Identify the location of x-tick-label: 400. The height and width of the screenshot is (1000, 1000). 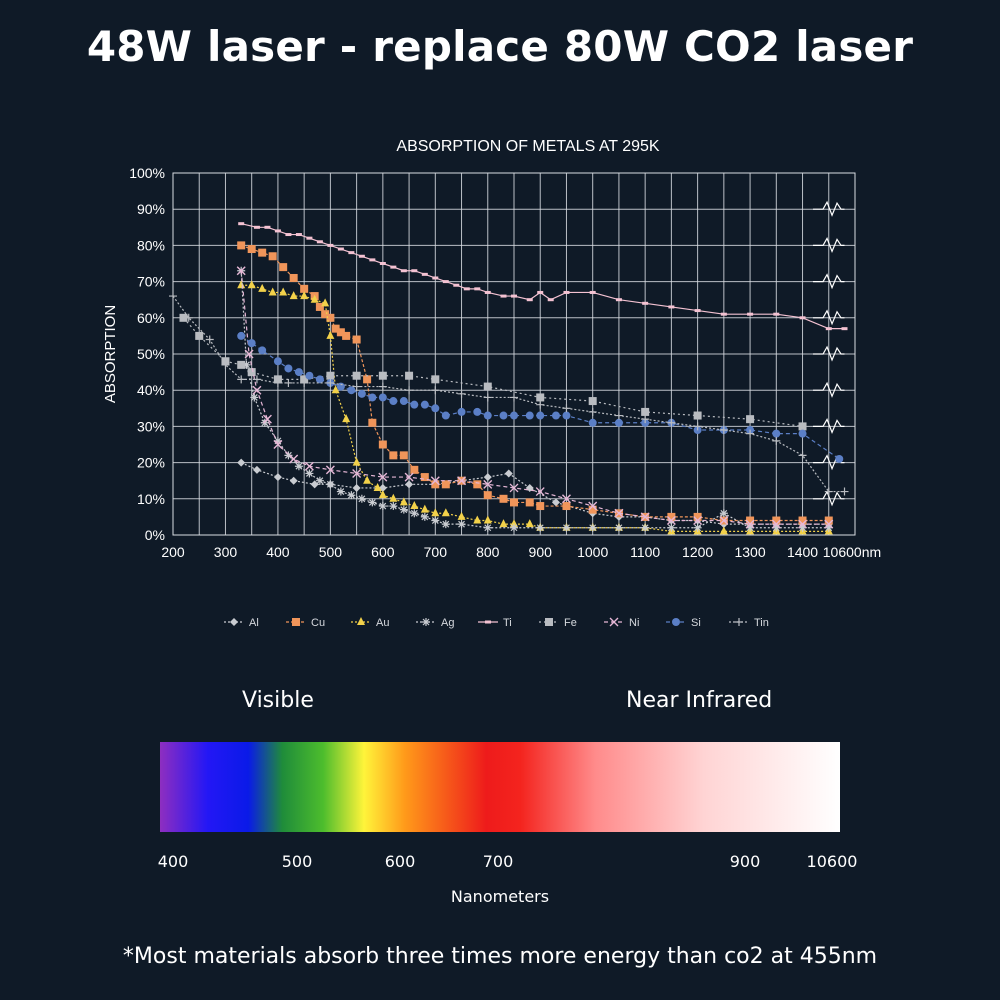
(278, 552).